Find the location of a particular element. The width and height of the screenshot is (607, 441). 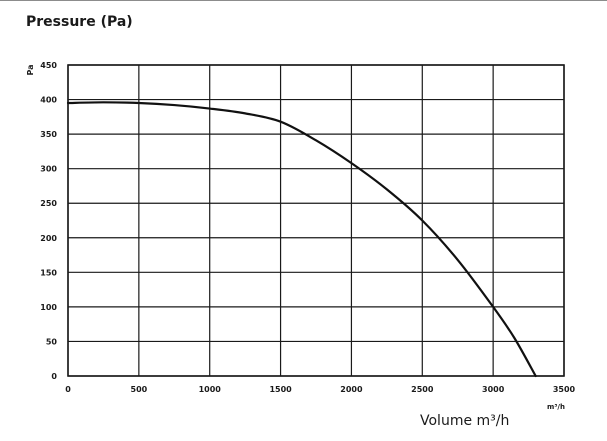

y-tick-label: 450 is located at coordinates (48, 65).